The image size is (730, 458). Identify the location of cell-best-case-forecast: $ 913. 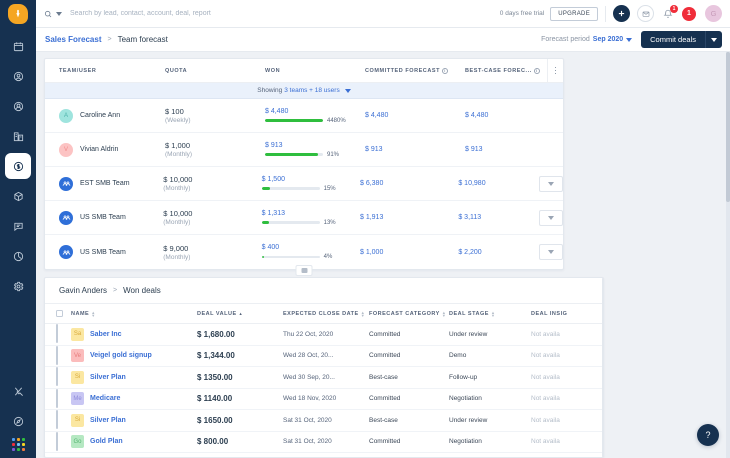
(474, 149).